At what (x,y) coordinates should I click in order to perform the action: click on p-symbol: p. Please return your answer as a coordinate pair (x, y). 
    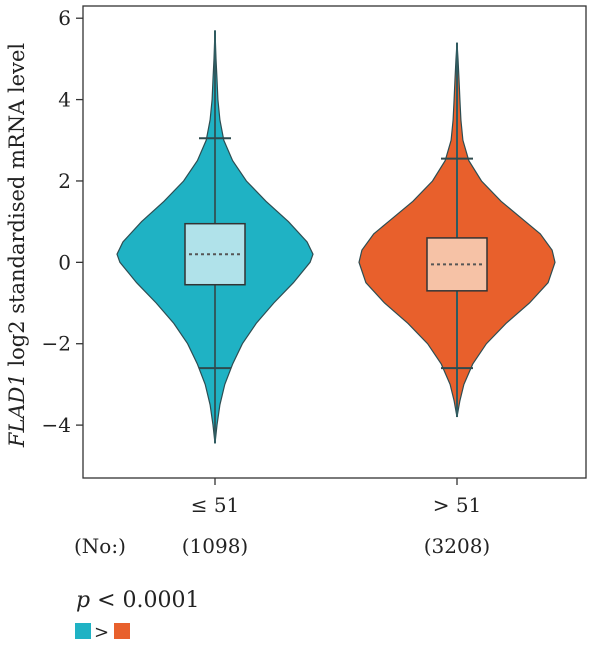
    Looking at the image, I should click on (83, 600).